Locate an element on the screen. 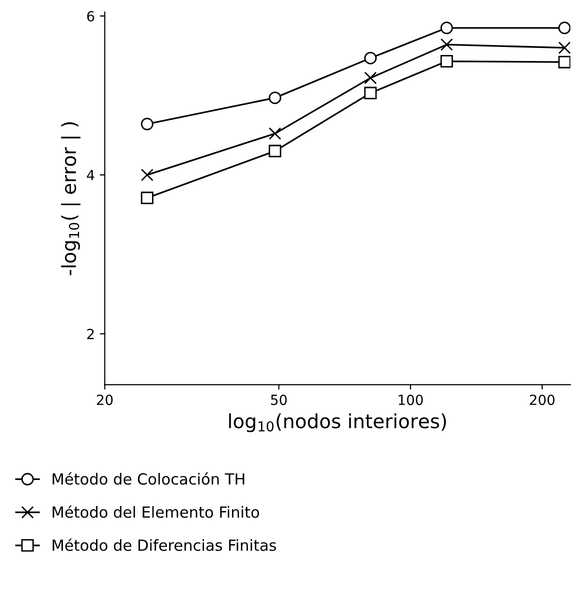  x-axis-title: log$_{10}$(nodos interiores) is located at coordinates (337, 422).